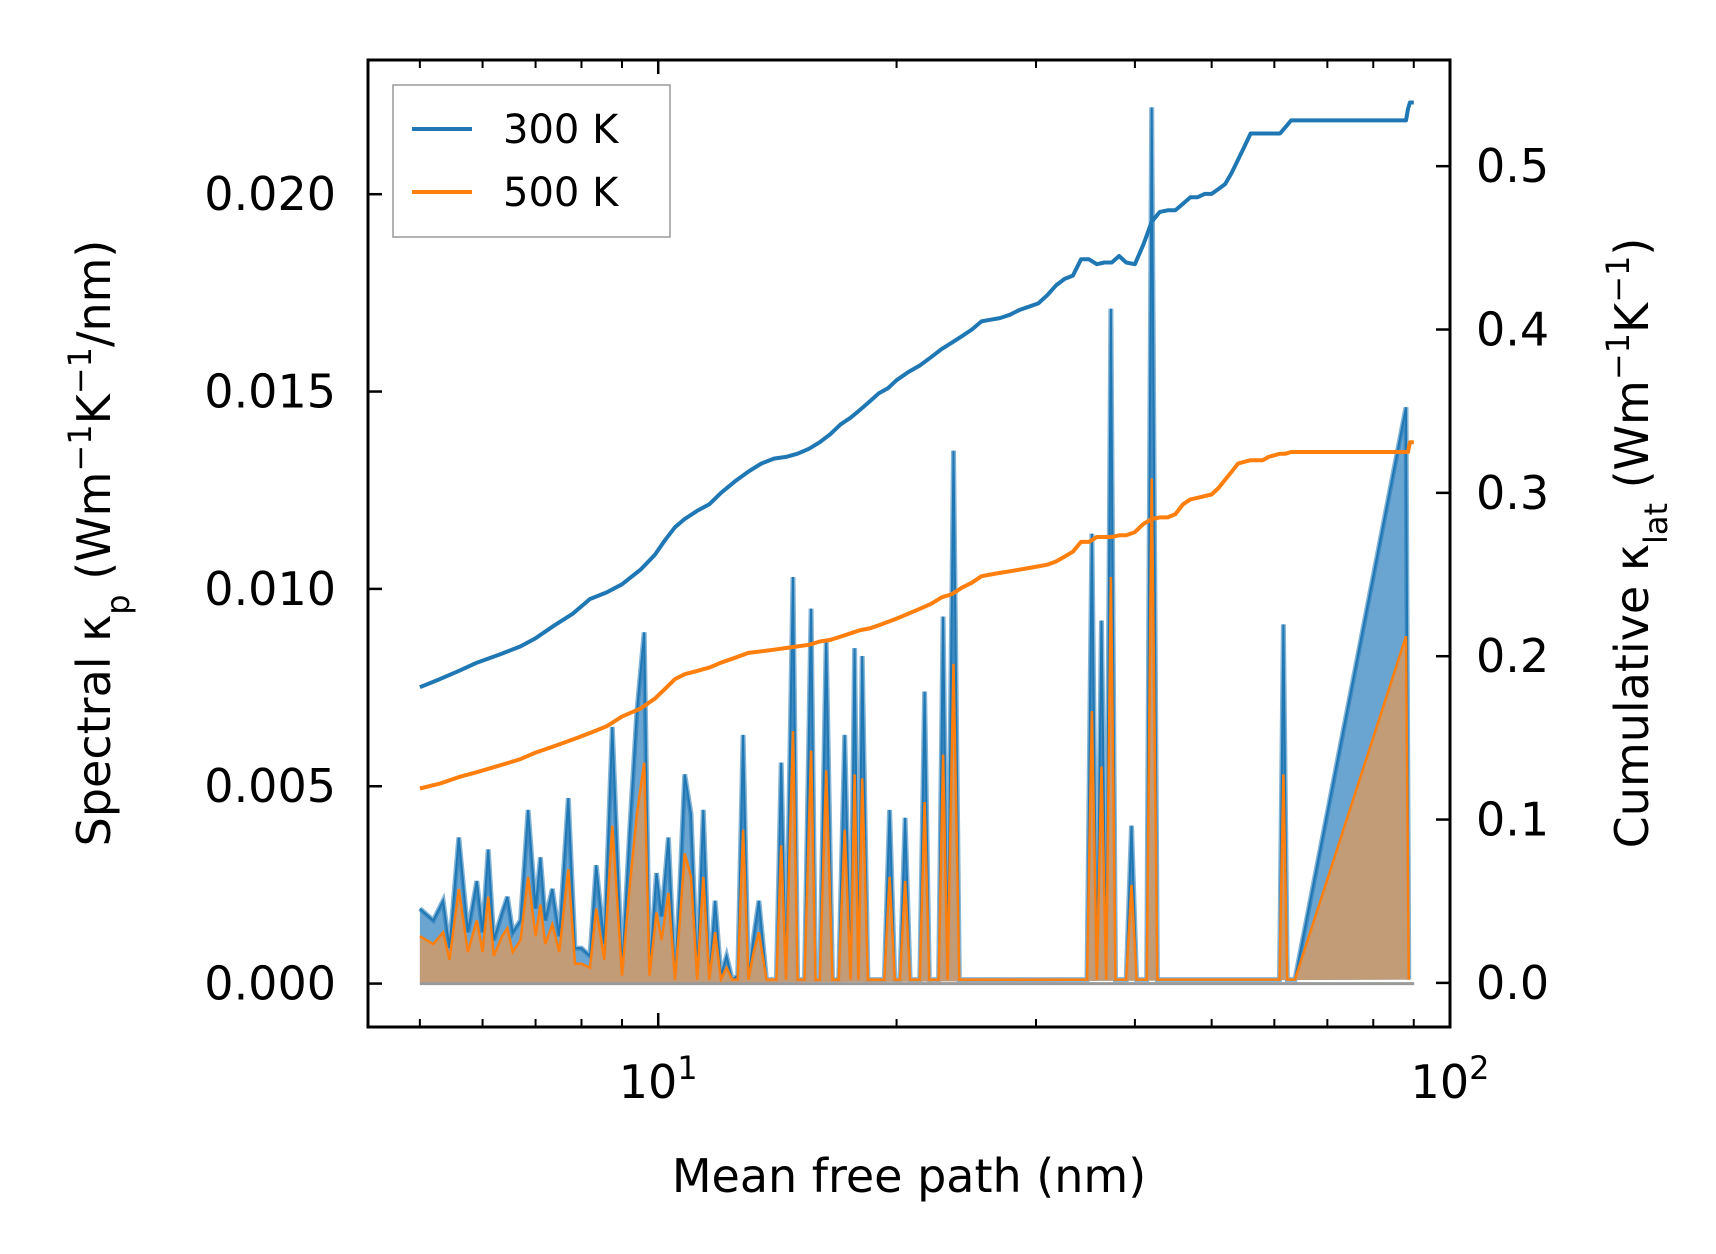  Describe the element at coordinates (270, 194) in the screenshot. I see `y-left-tick-label: 0.020` at that location.